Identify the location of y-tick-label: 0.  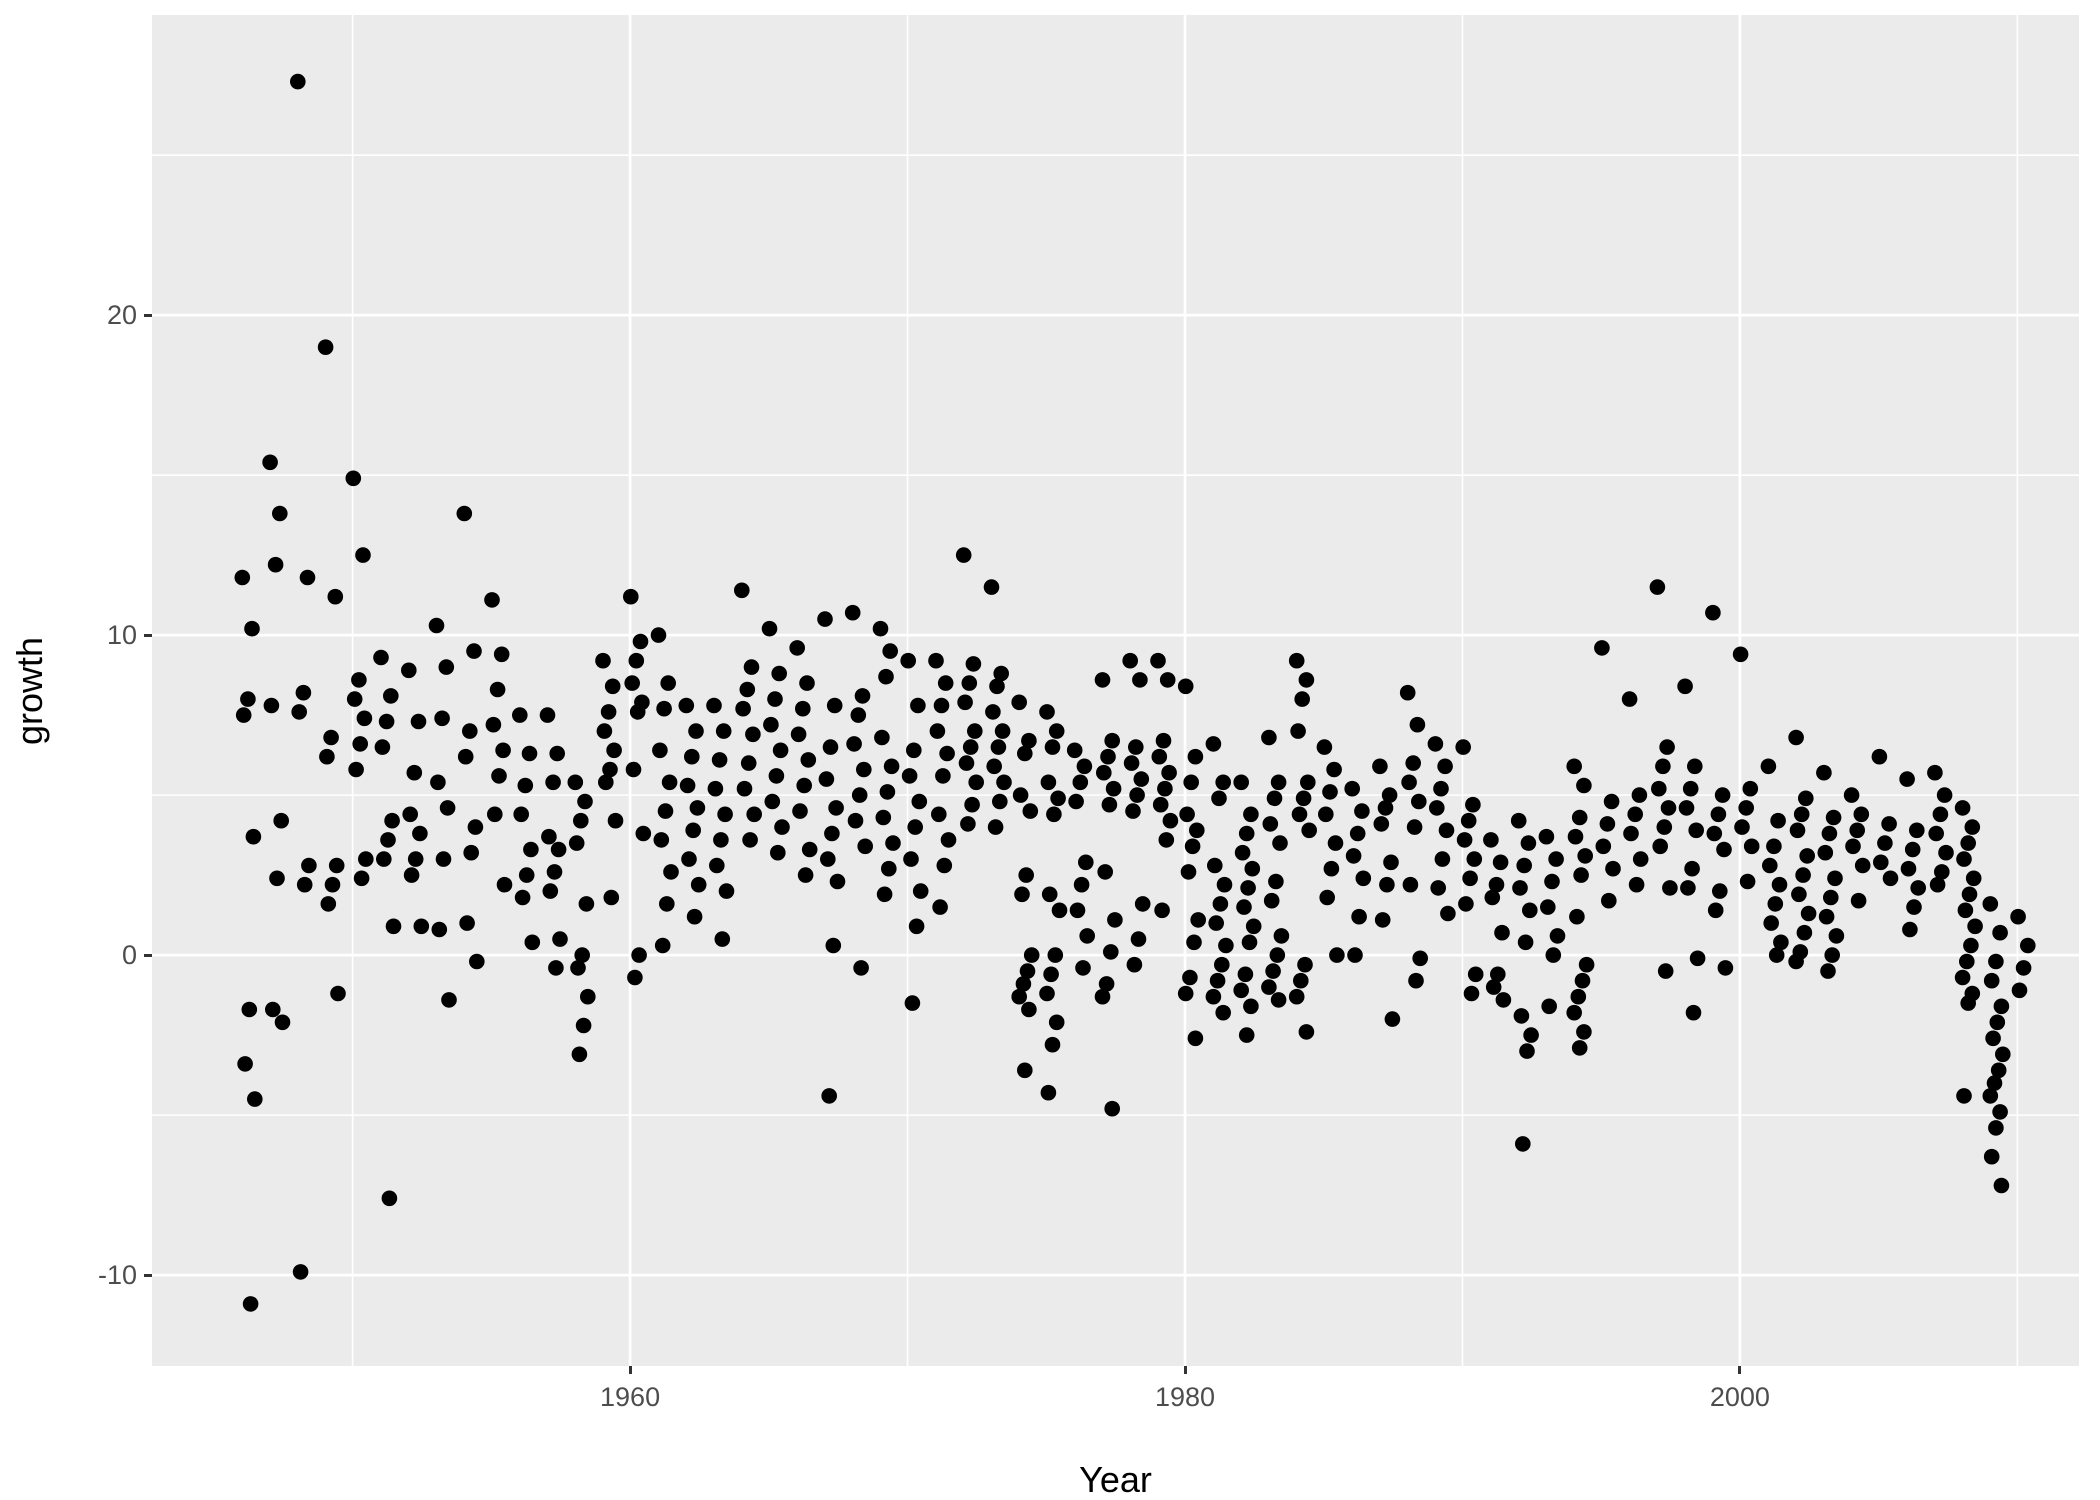
(129, 955).